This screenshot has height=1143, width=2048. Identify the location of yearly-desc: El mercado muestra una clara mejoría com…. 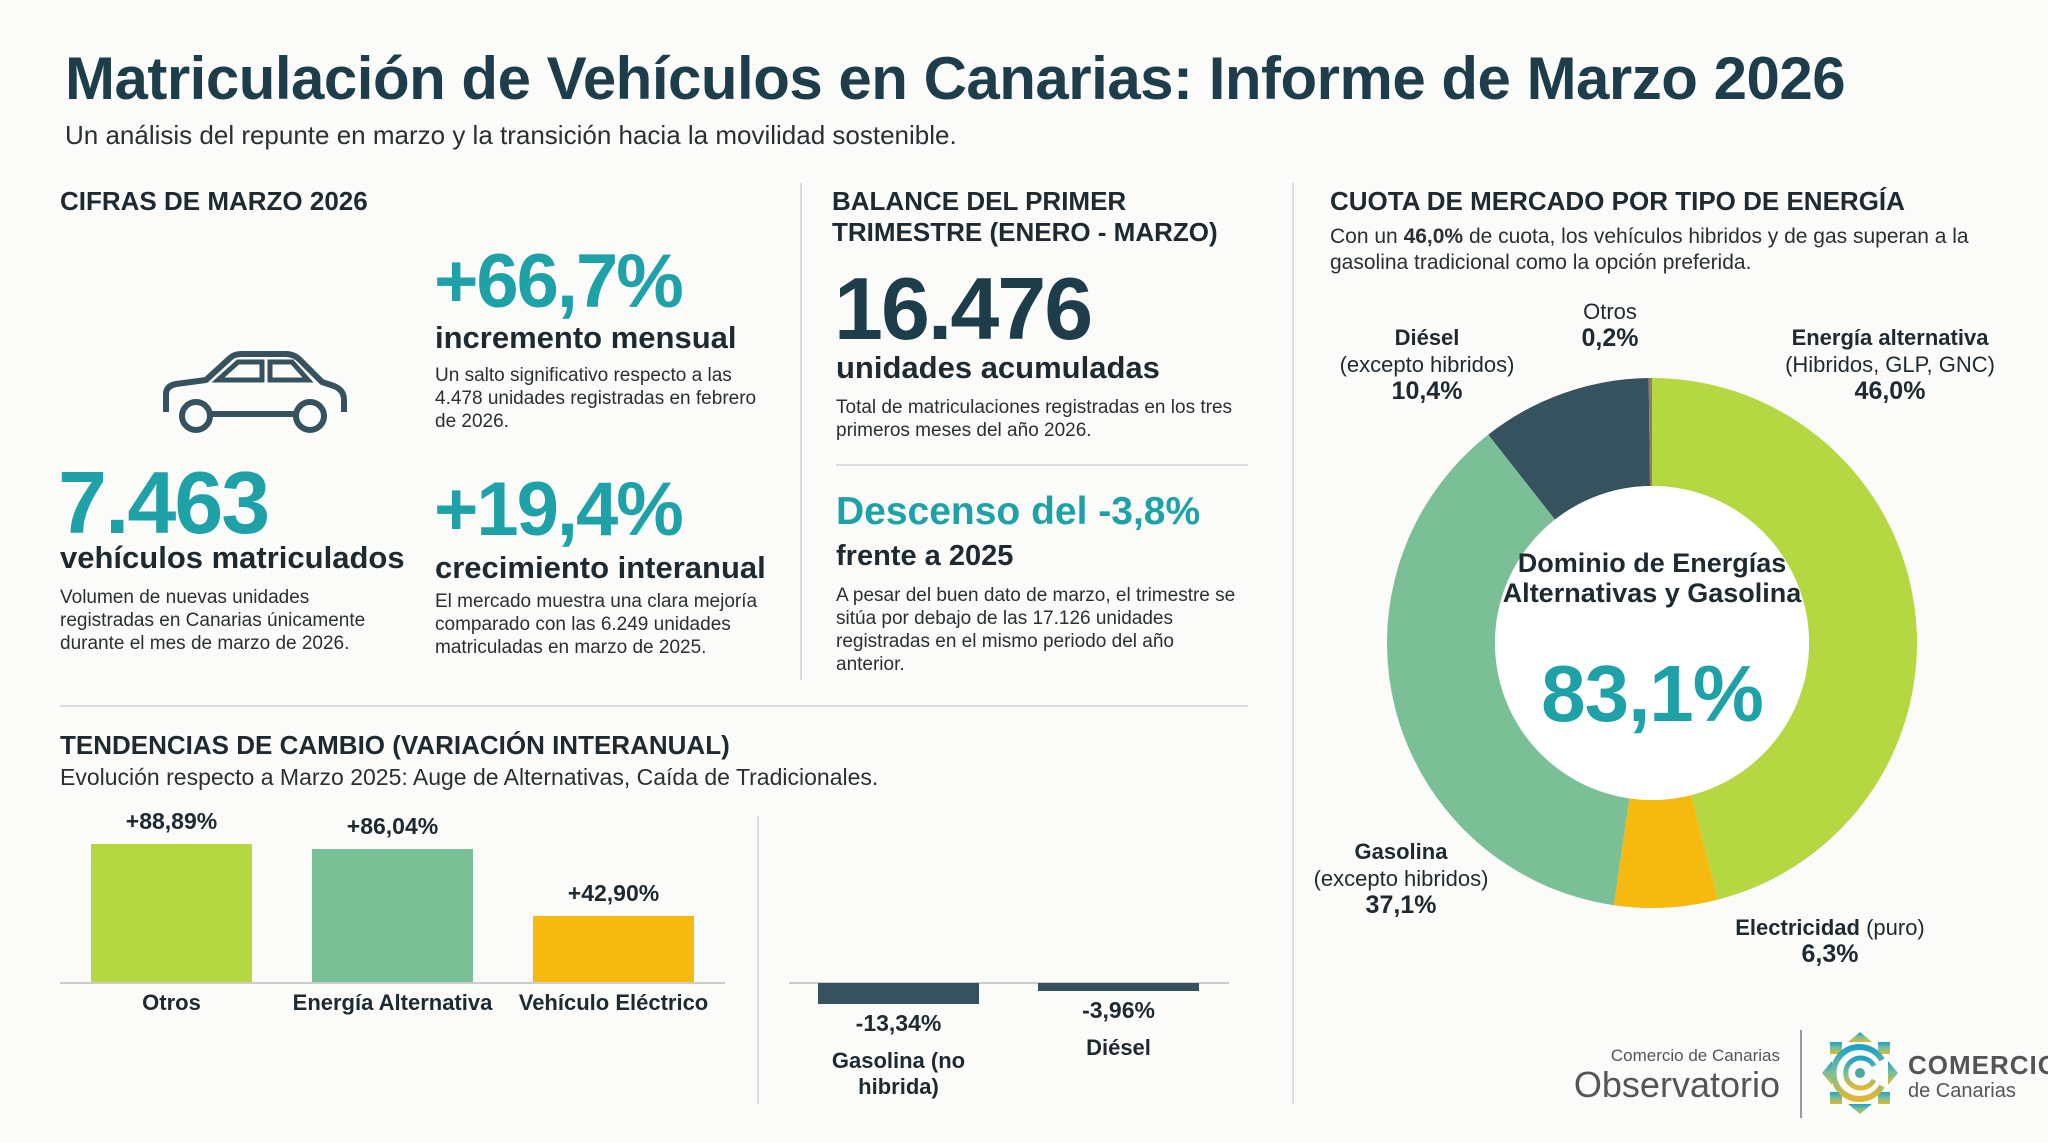
(596, 624).